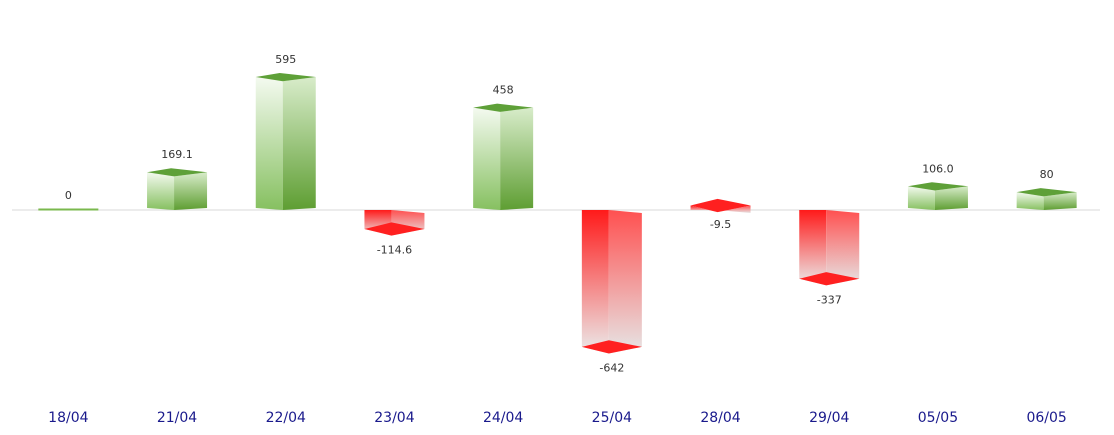 Image resolution: width=1114 pixels, height=435 pixels. What do you see at coordinates (720, 224) in the screenshot?
I see `data-label: -9.5` at bounding box center [720, 224].